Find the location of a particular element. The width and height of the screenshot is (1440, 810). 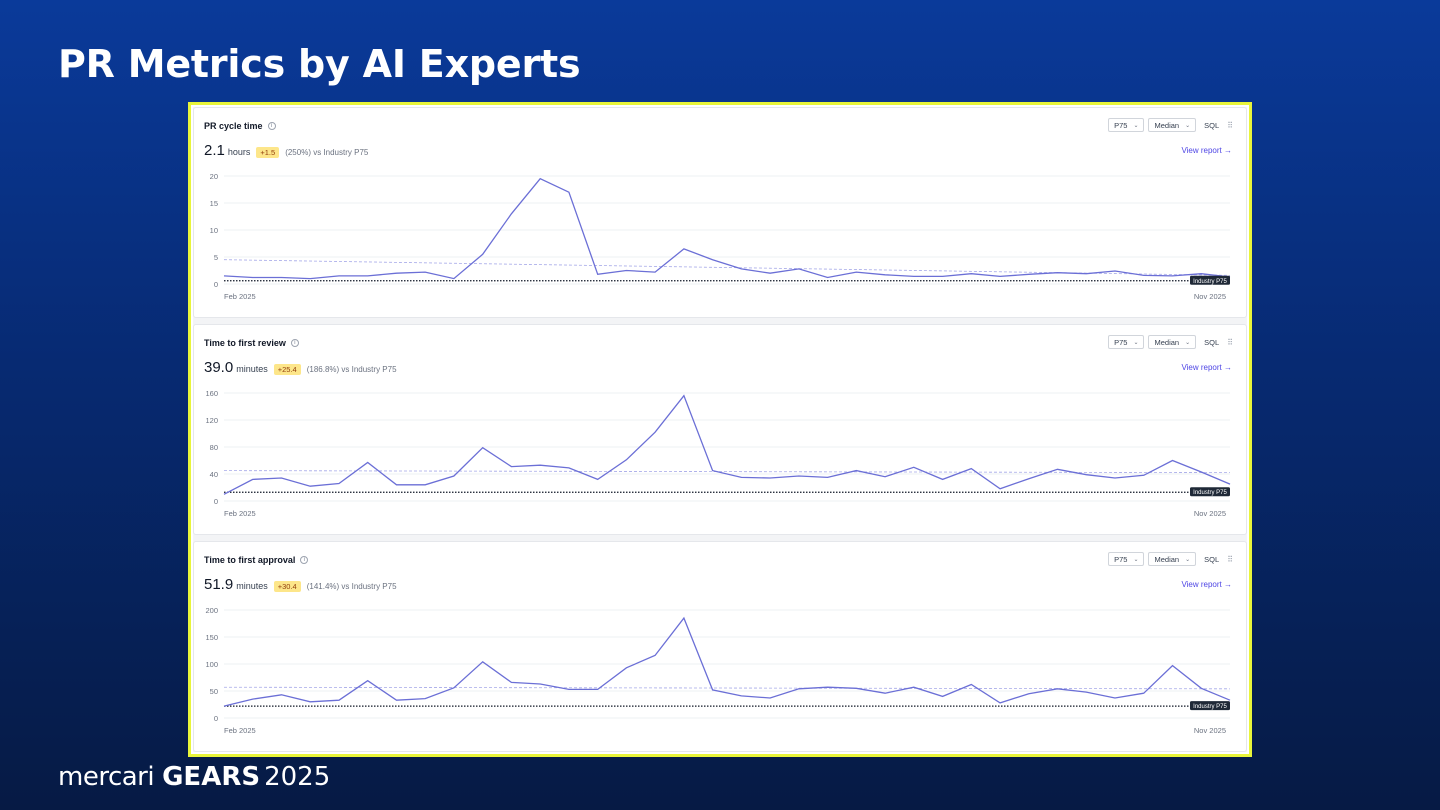

metric-summary: 2.1 hours +1.5 (250%) vs Industry P75 is located at coordinates (286, 150).